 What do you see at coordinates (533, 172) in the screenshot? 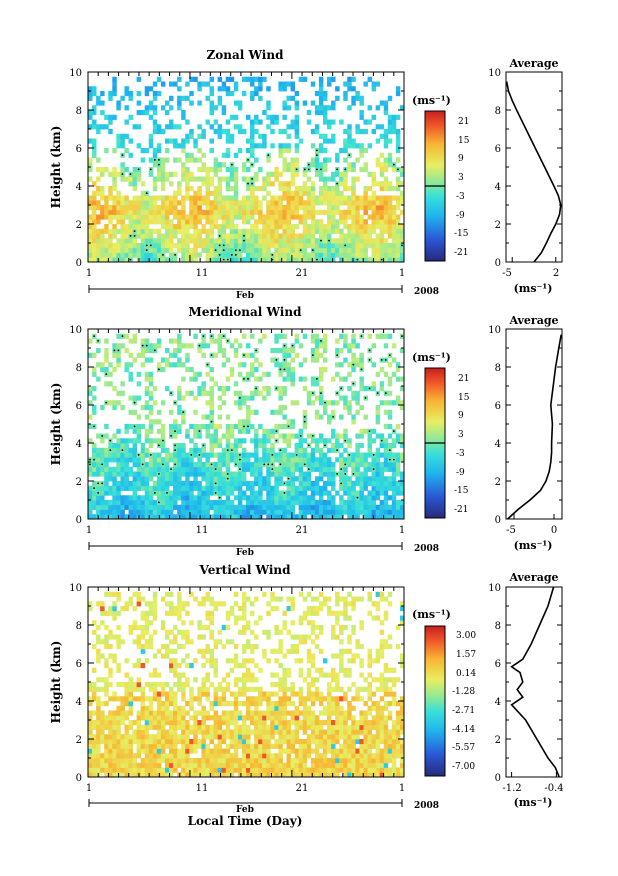
I see `average-profile-line` at bounding box center [533, 172].